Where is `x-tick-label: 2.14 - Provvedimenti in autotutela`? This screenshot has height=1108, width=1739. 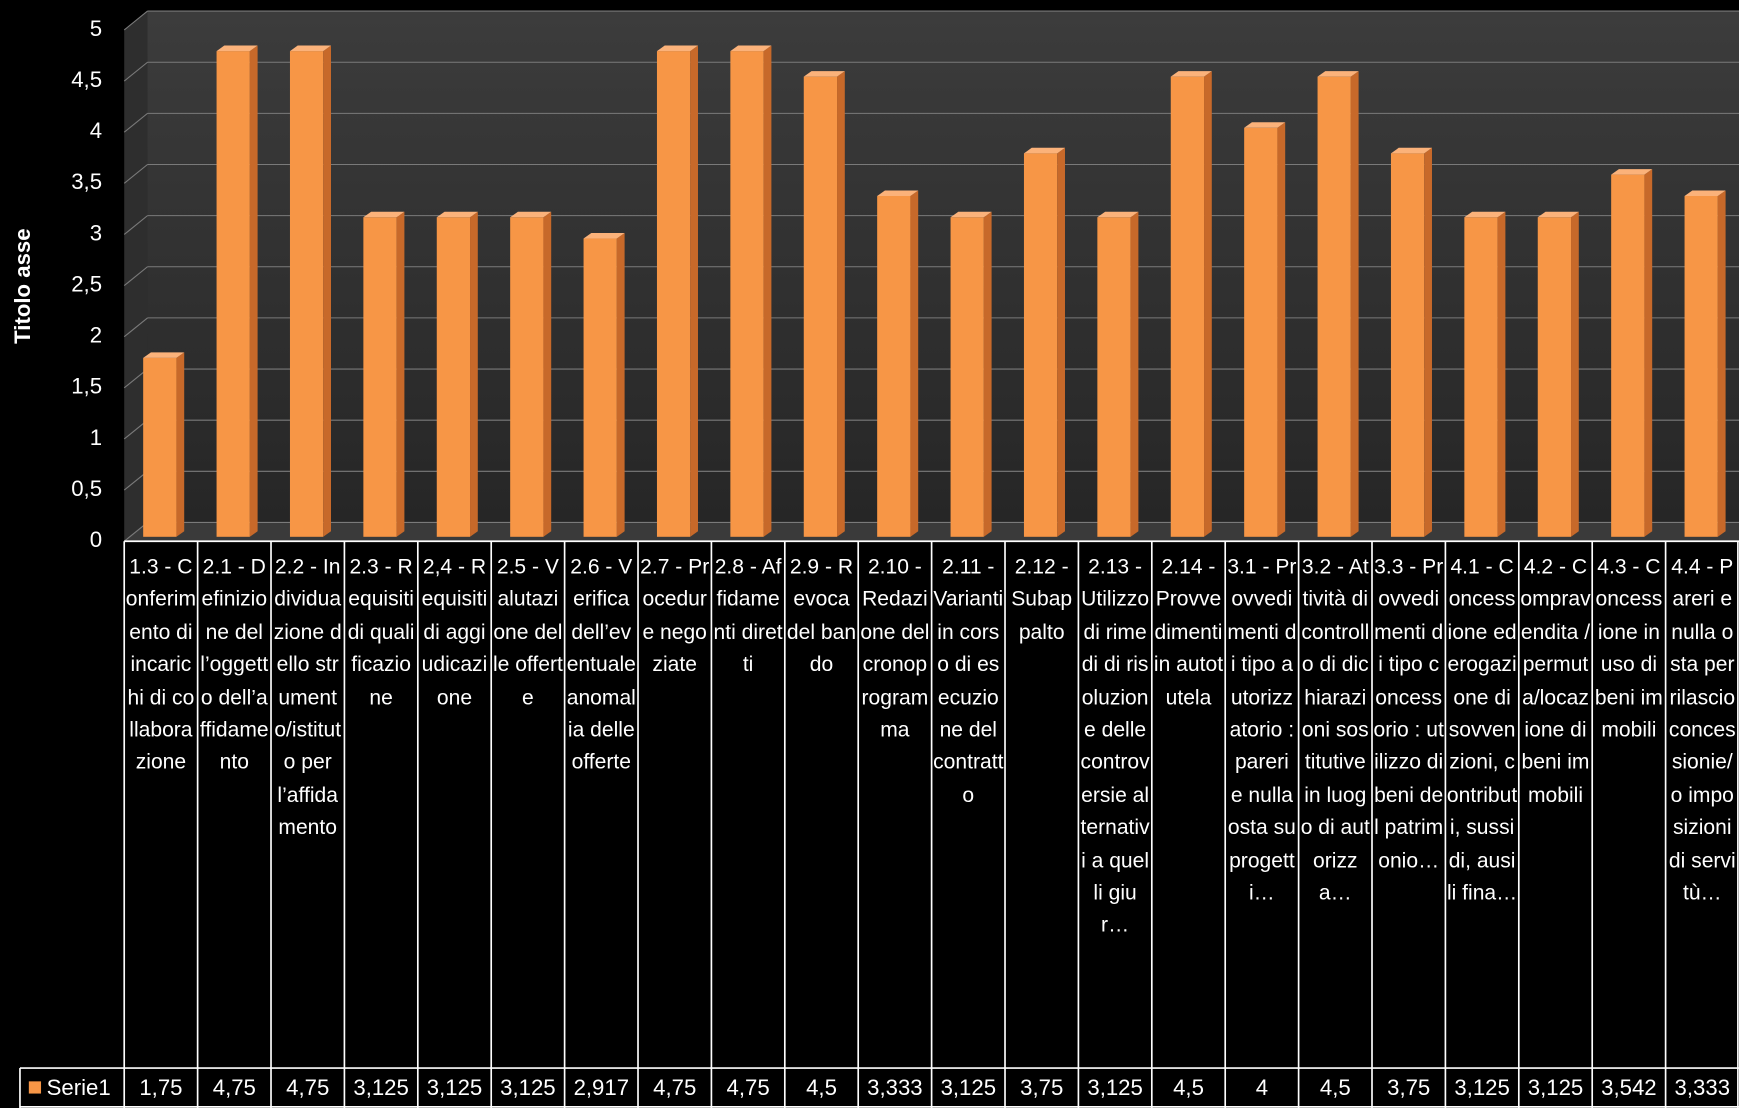 x-tick-label: 2.14 - Provvedimenti in autotutela is located at coordinates (1188, 632).